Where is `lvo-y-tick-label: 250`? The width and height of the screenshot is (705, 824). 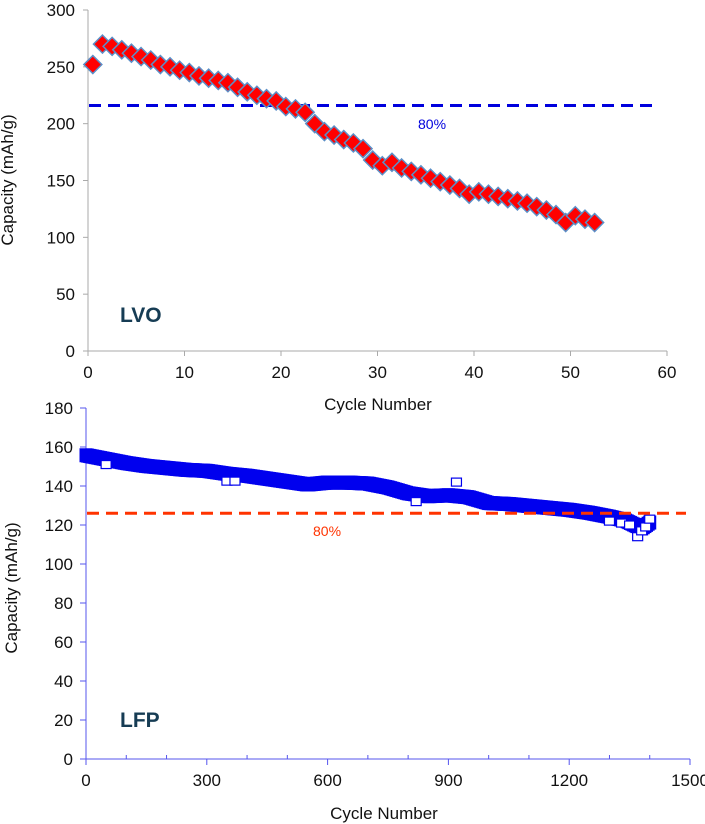 lvo-y-tick-label: 250 is located at coordinates (61, 67).